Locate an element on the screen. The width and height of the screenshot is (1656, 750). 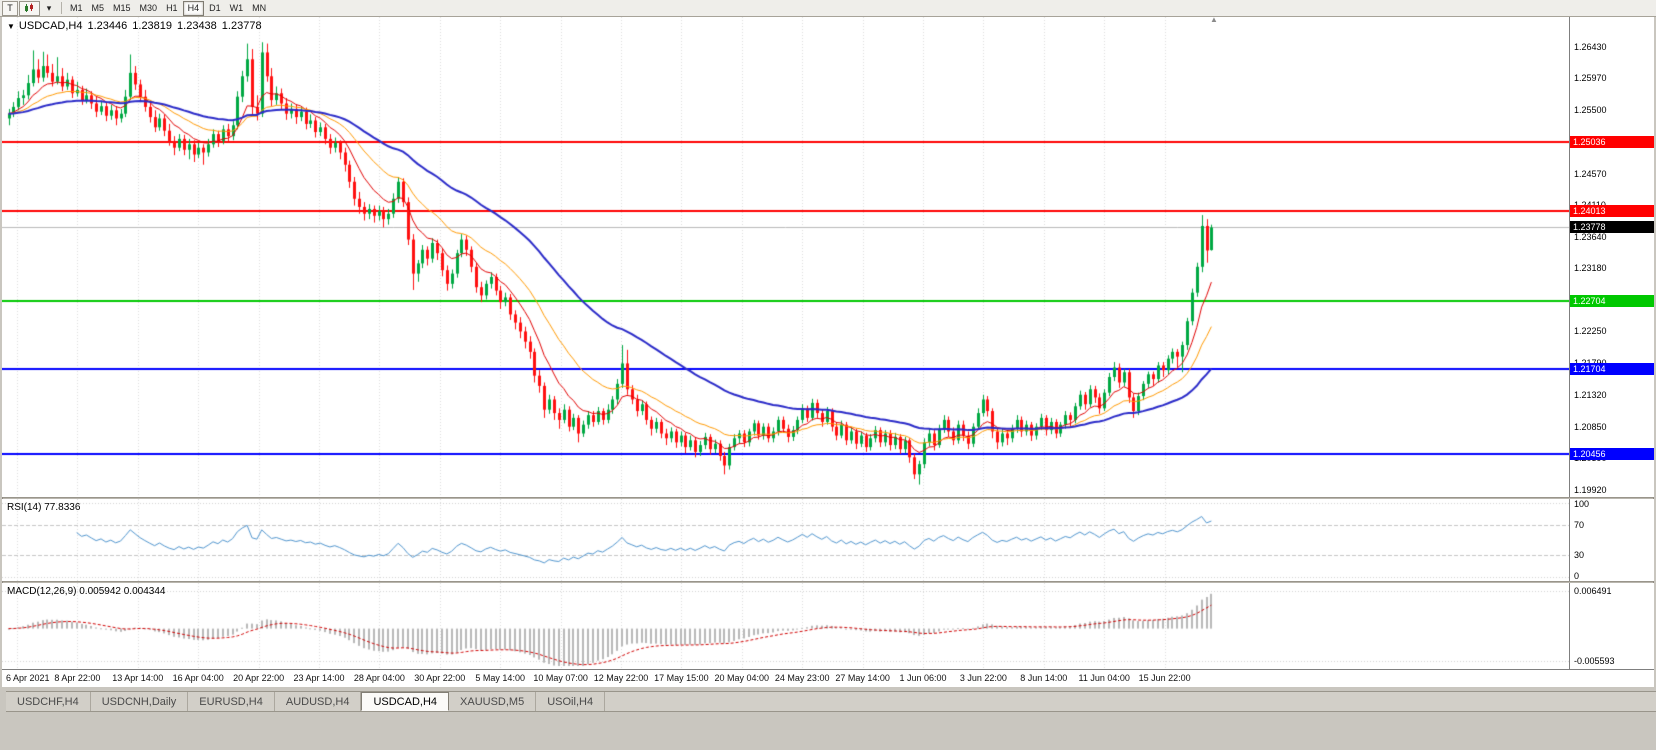
price-tick: 1.22250 is located at coordinates (1590, 331).